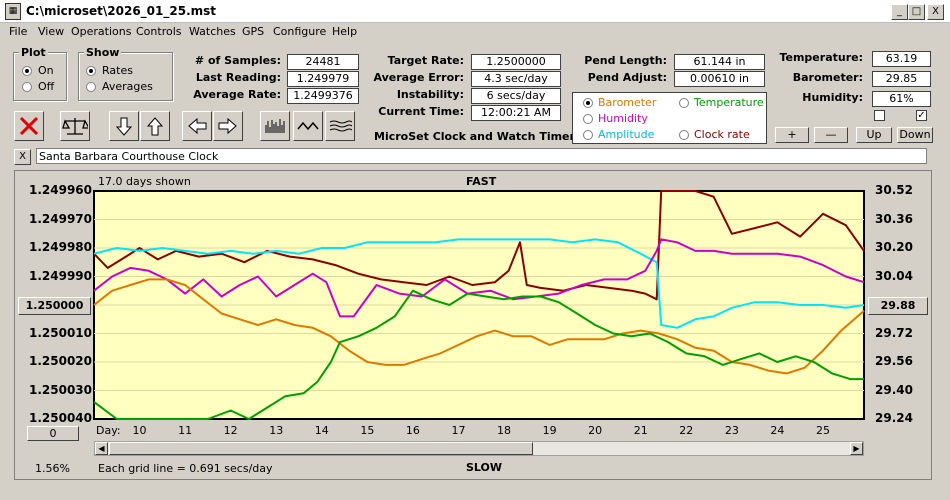  What do you see at coordinates (916, 12) in the screenshot?
I see `maximize-button: □` at bounding box center [916, 12].